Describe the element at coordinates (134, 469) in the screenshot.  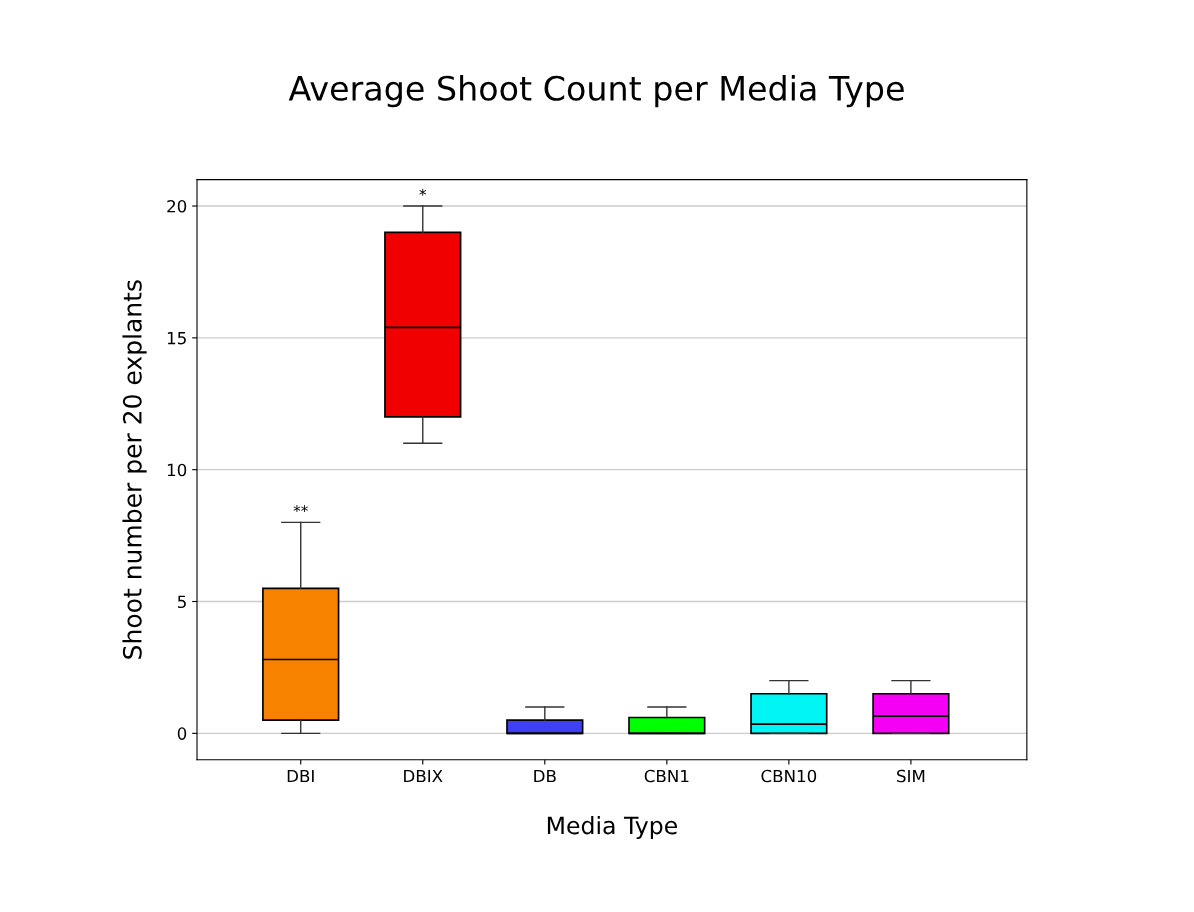
I see `y-axis-title: Shoot number per 20 explants` at that location.